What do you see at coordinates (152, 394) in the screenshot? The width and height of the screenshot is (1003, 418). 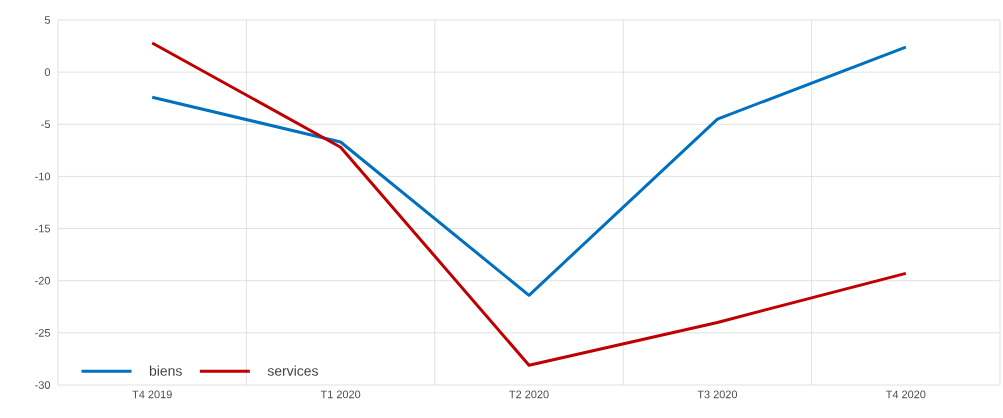 I see `x-tick-label: T4 2019` at bounding box center [152, 394].